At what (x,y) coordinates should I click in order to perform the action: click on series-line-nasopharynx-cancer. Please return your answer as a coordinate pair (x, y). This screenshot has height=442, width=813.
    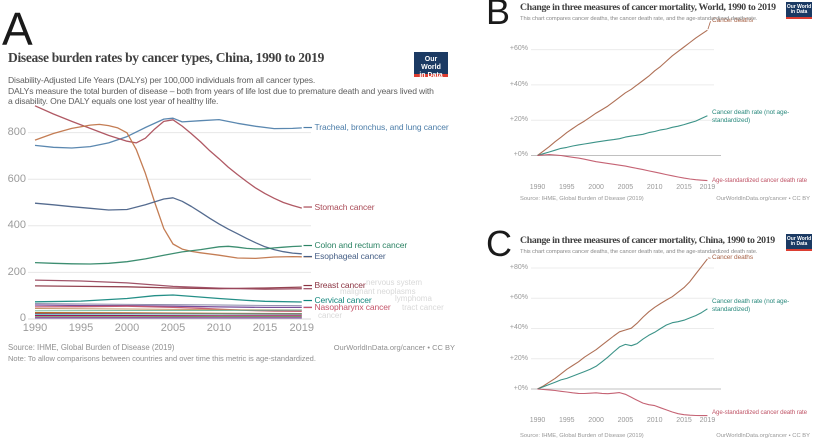
    Looking at the image, I should click on (168, 308).